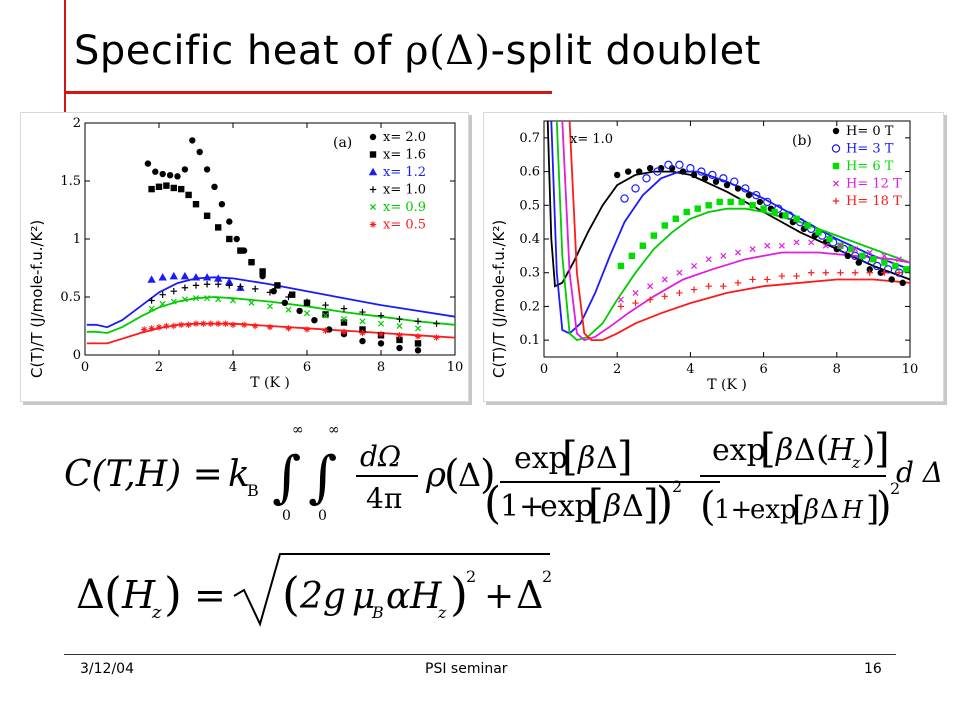  I want to click on f2-eq: =, so click(210, 595).